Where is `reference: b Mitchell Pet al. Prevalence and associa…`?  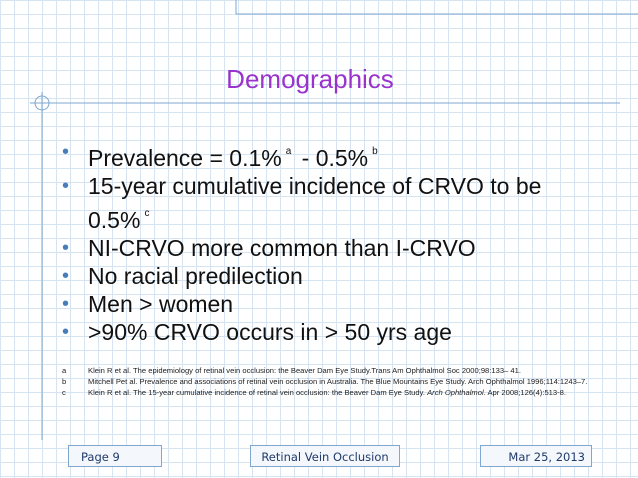
reference: b Mitchell Pet al. Prevalence and associa… is located at coordinates (332, 381).